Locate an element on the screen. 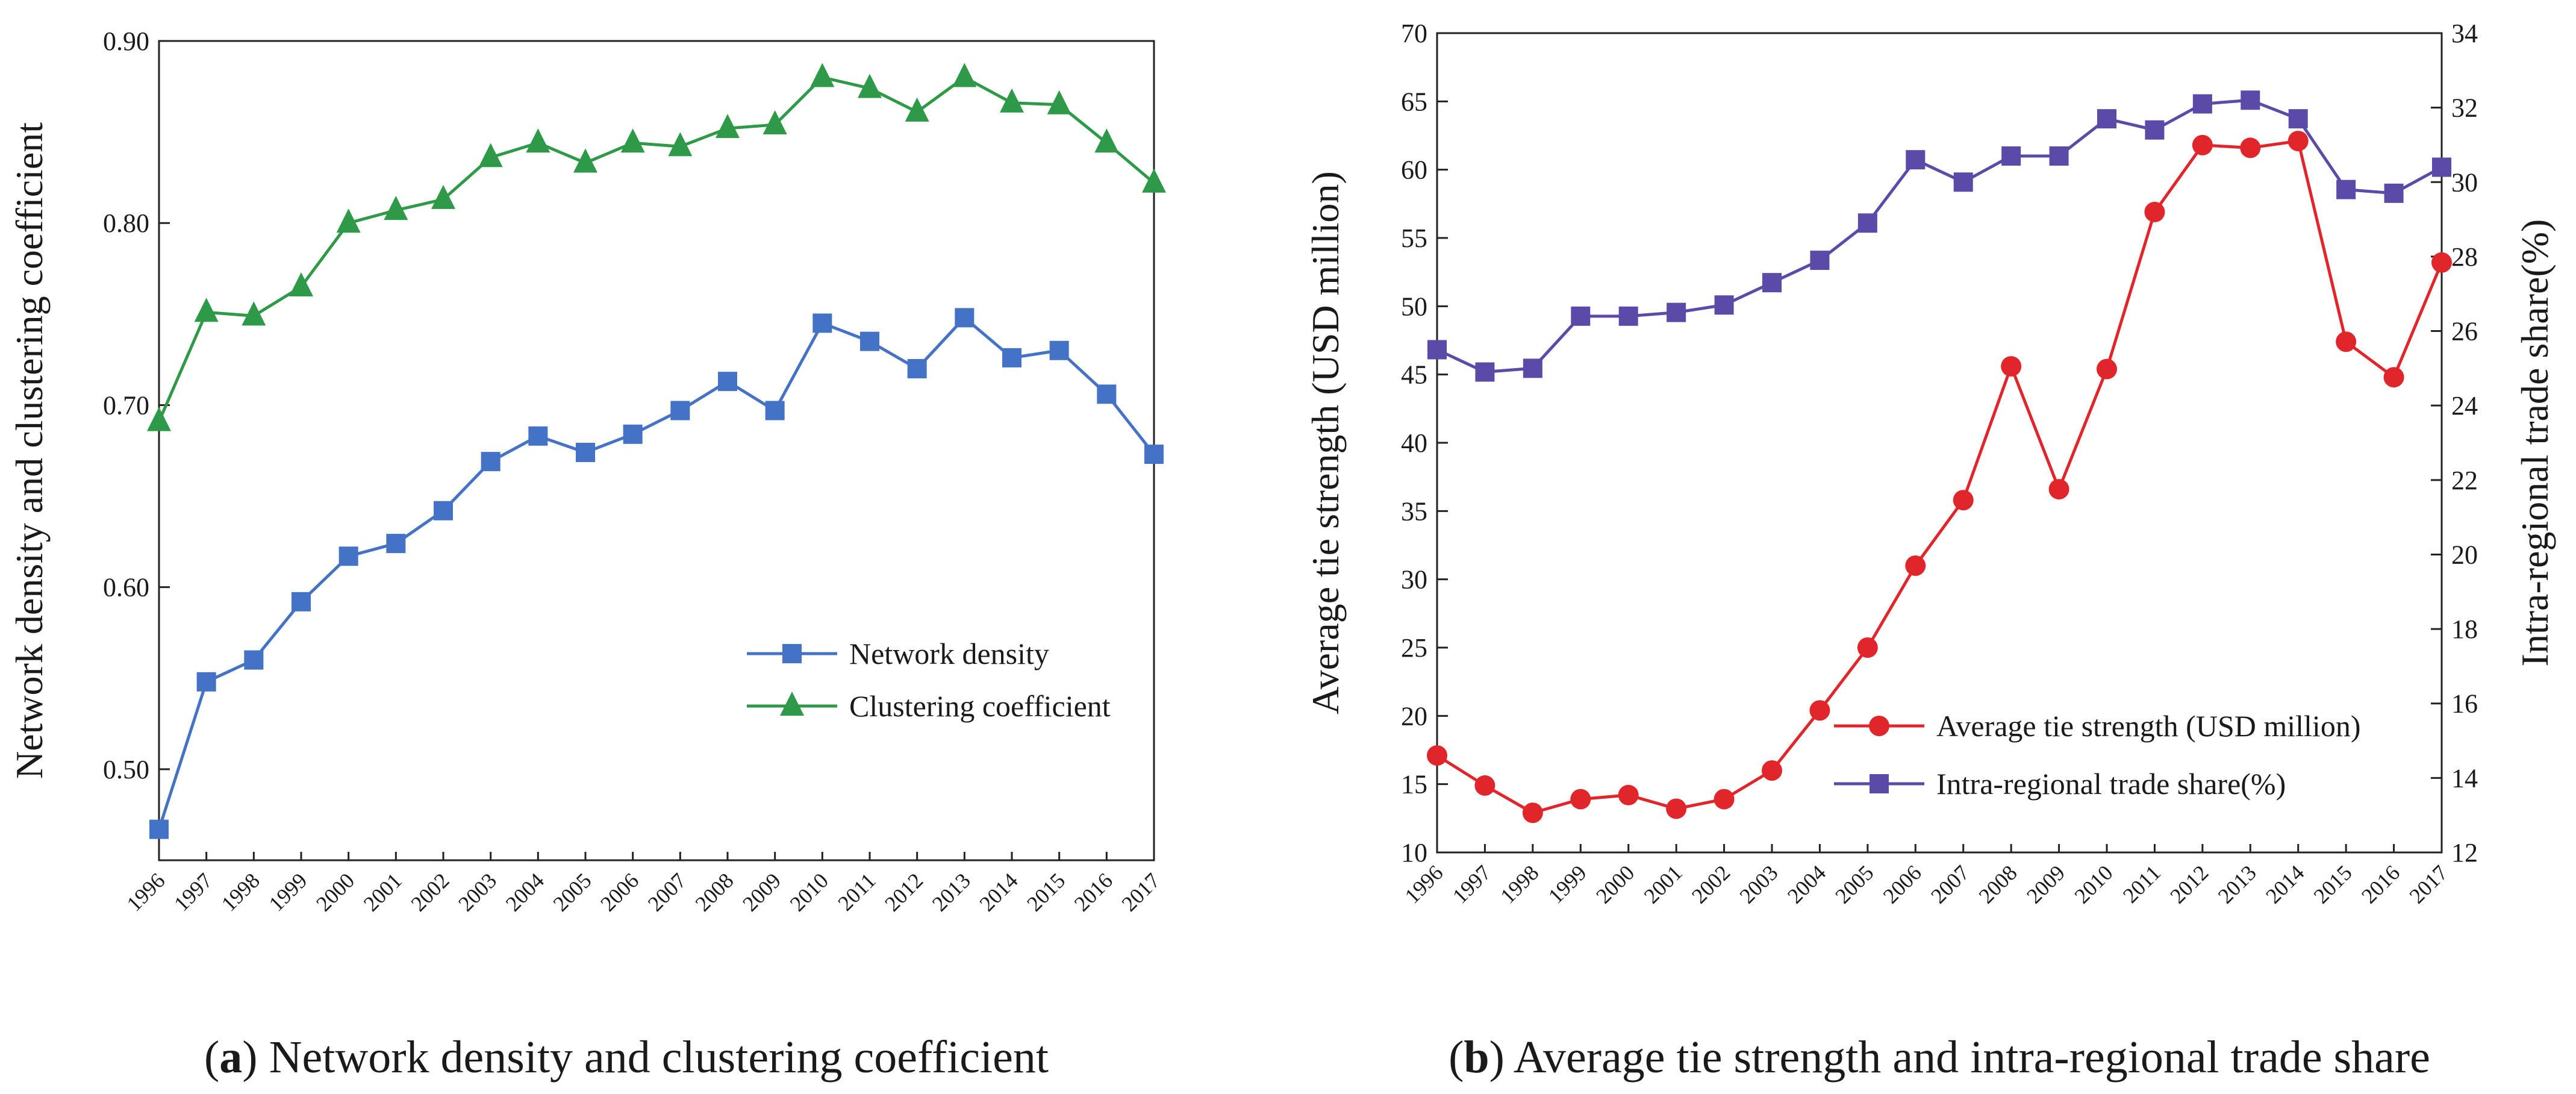 This screenshot has width=2576, height=1094. b-y-tick-label: 40 is located at coordinates (1414, 443).